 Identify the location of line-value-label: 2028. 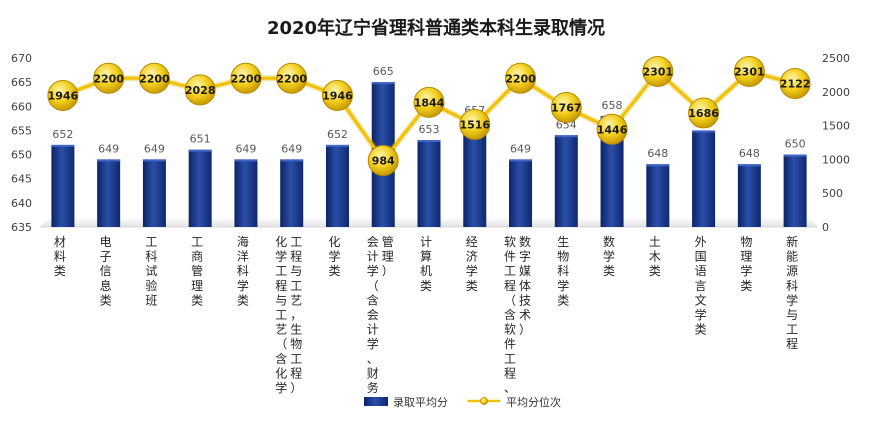
(200, 90).